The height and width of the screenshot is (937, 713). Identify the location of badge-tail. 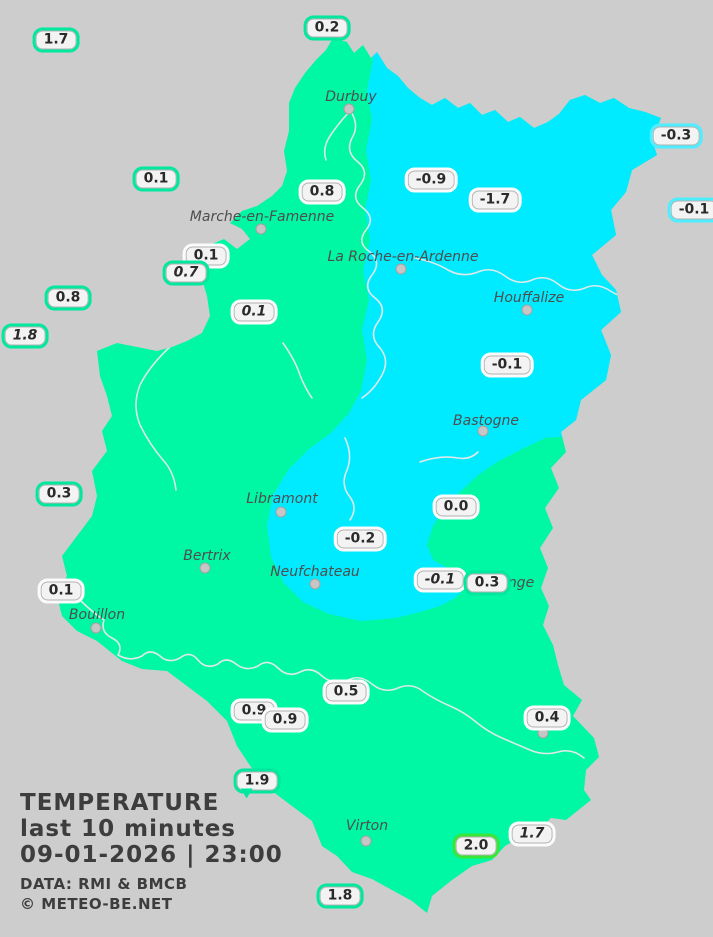
(246, 796).